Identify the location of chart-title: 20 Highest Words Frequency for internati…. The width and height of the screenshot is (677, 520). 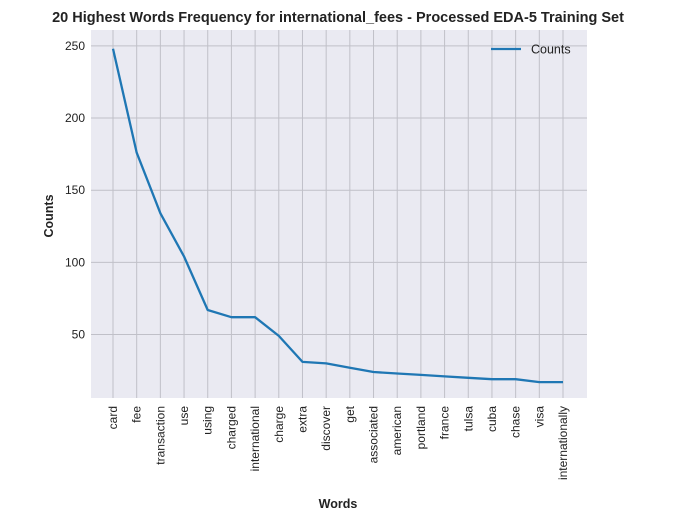
(338, 18).